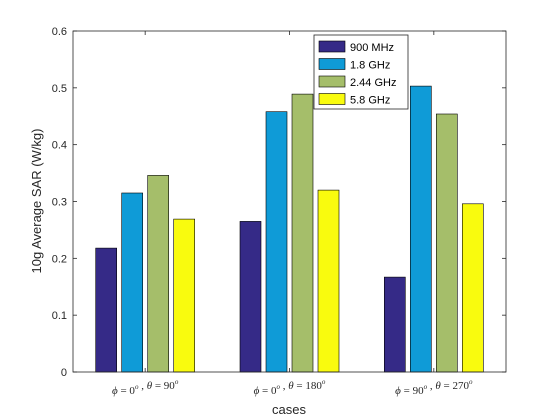 The width and height of the screenshot is (560, 420). I want to click on bar-3-1_8-ghz, so click(420, 229).